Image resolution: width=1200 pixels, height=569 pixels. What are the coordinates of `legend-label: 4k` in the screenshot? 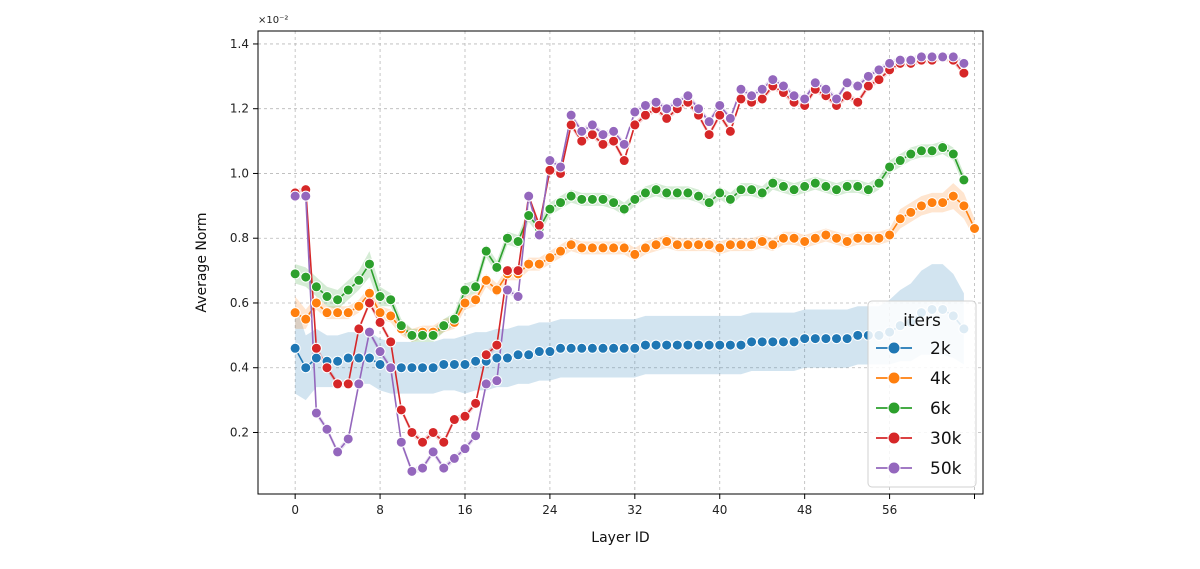 It's located at (940, 379).